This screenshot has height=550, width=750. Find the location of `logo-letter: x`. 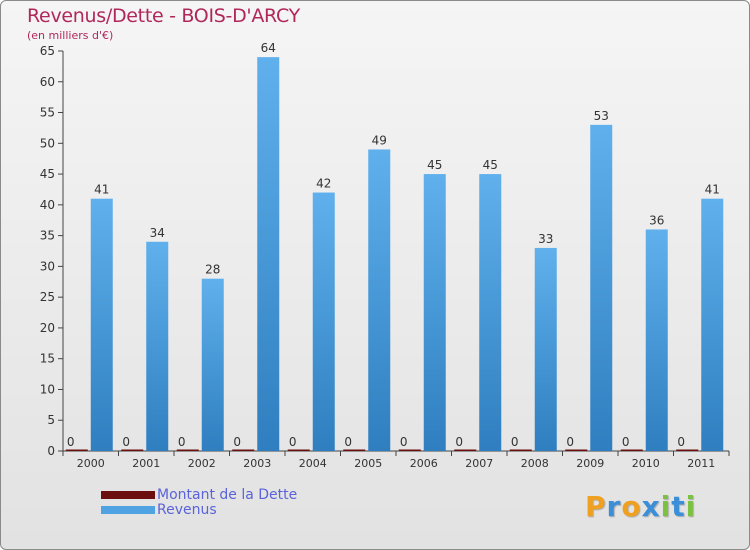

logo-letter: x is located at coordinates (651, 506).